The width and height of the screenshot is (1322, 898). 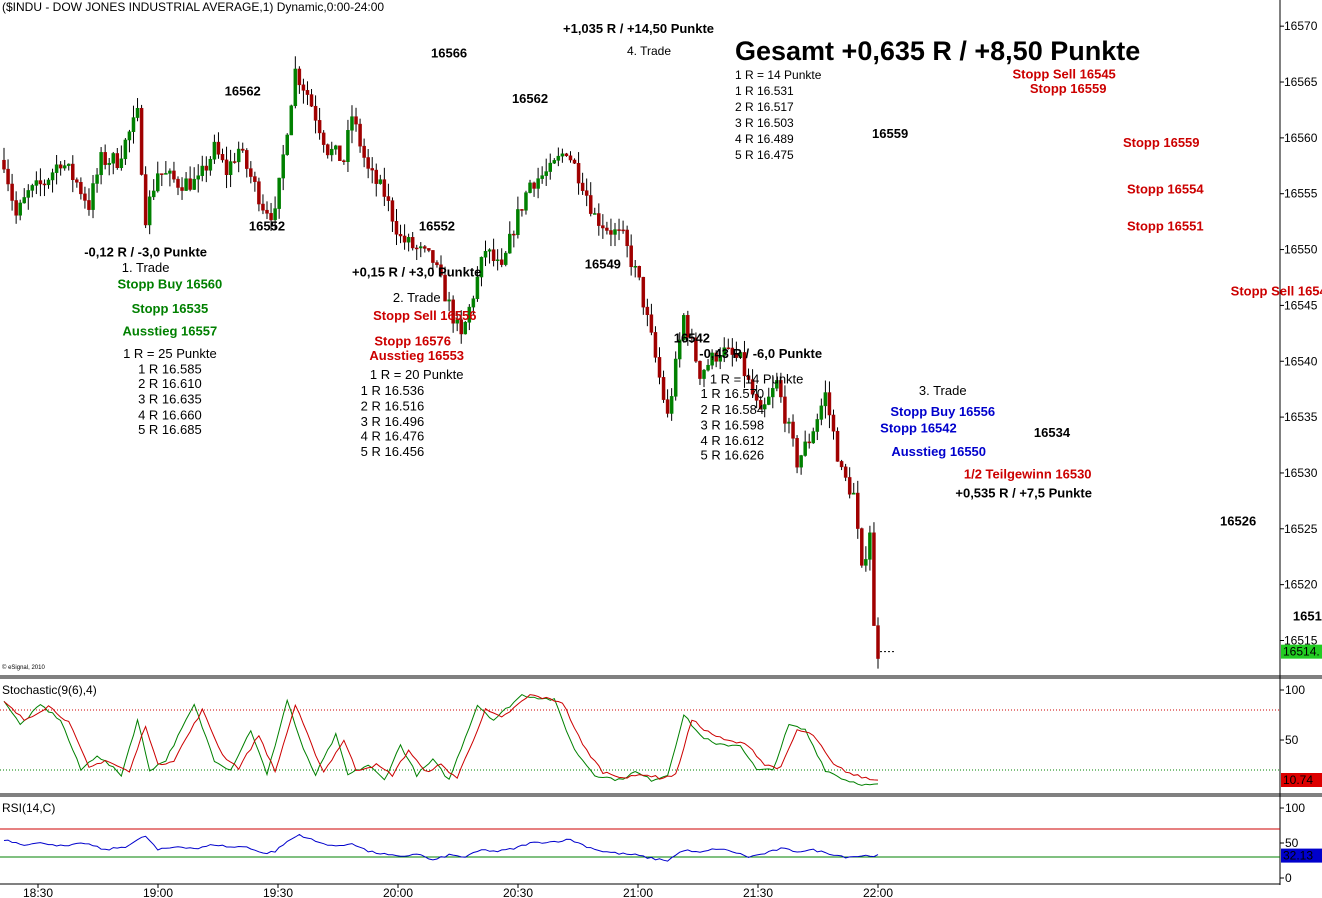 I want to click on chart-annotation: 2 R 16.516, so click(x=393, y=405).